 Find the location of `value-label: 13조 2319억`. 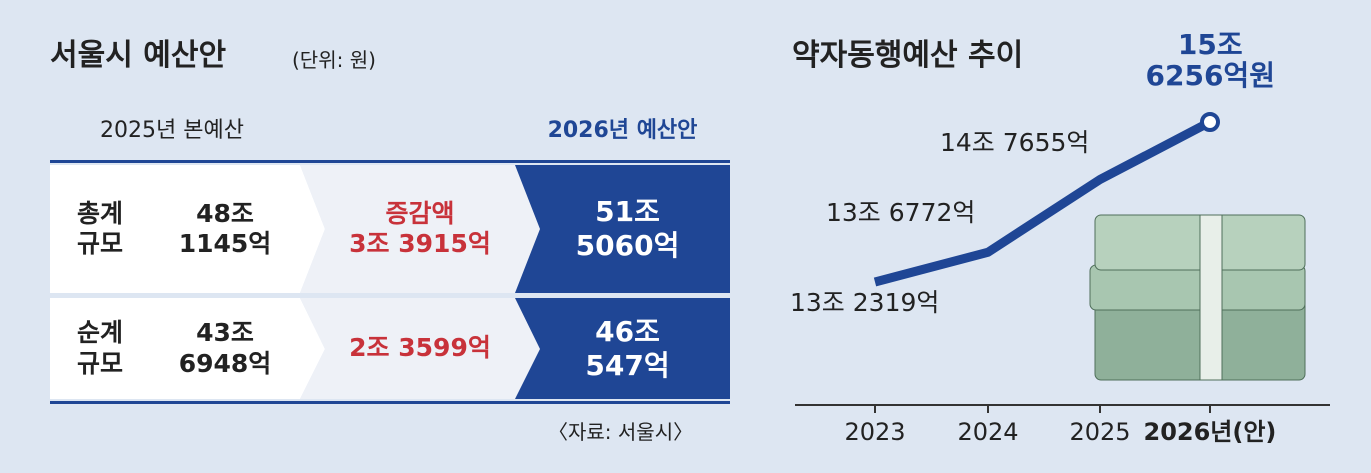

value-label: 13조 2319억 is located at coordinates (865, 302).